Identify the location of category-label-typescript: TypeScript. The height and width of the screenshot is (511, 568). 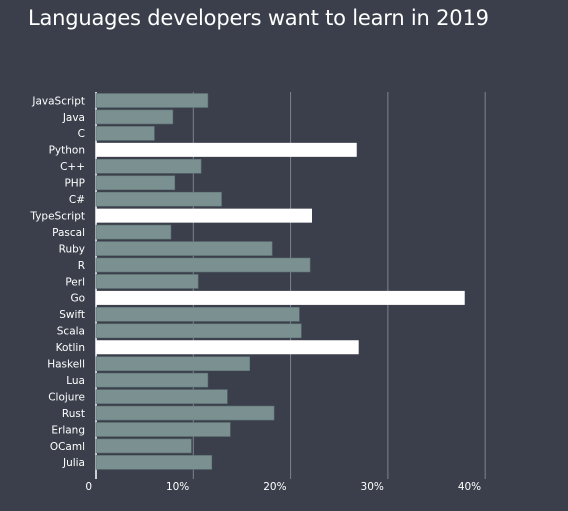
(57, 216).